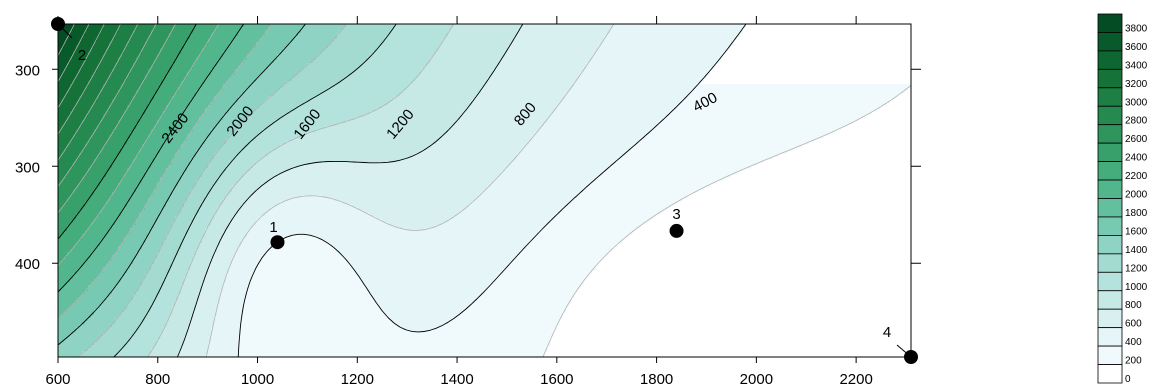 This screenshot has height=389, width=1163. I want to click on x-tick-label: 2200, so click(855, 379).